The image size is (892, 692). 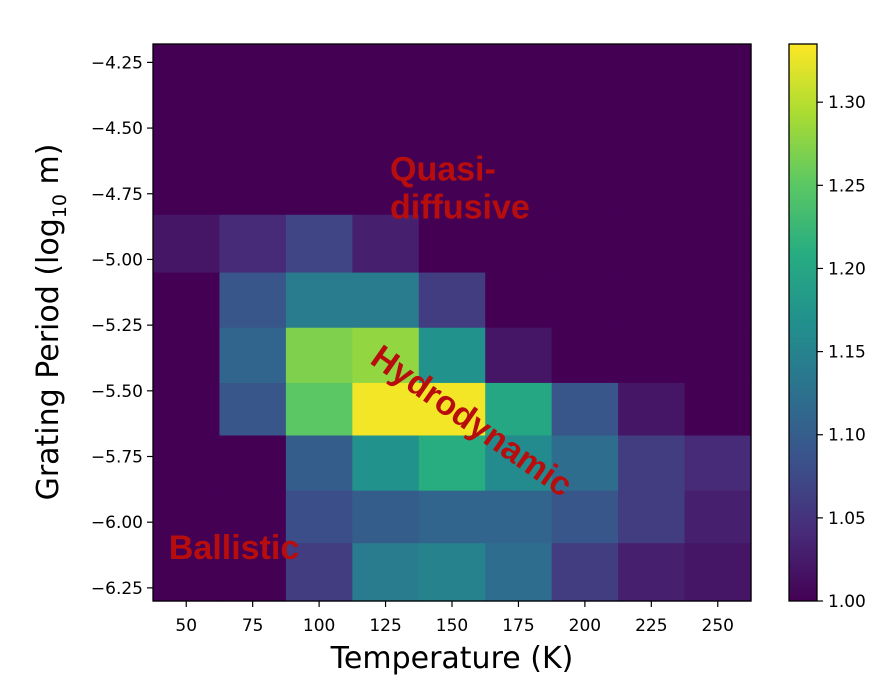 What do you see at coordinates (187, 130) in the screenshot?
I see `heatmap-cell-r0-c0` at bounding box center [187, 130].